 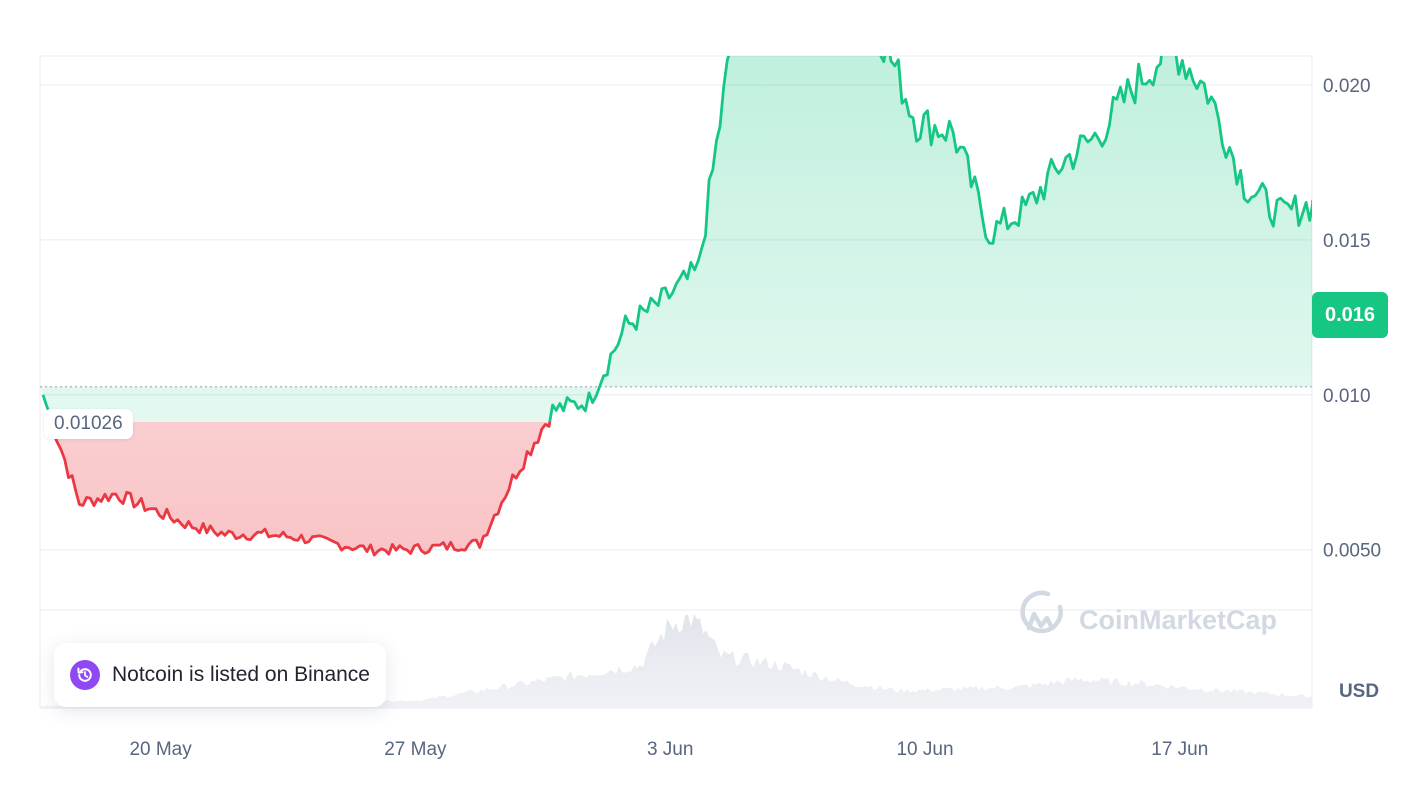 I want to click on y-tick-label: 0.020, so click(x=1347, y=86).